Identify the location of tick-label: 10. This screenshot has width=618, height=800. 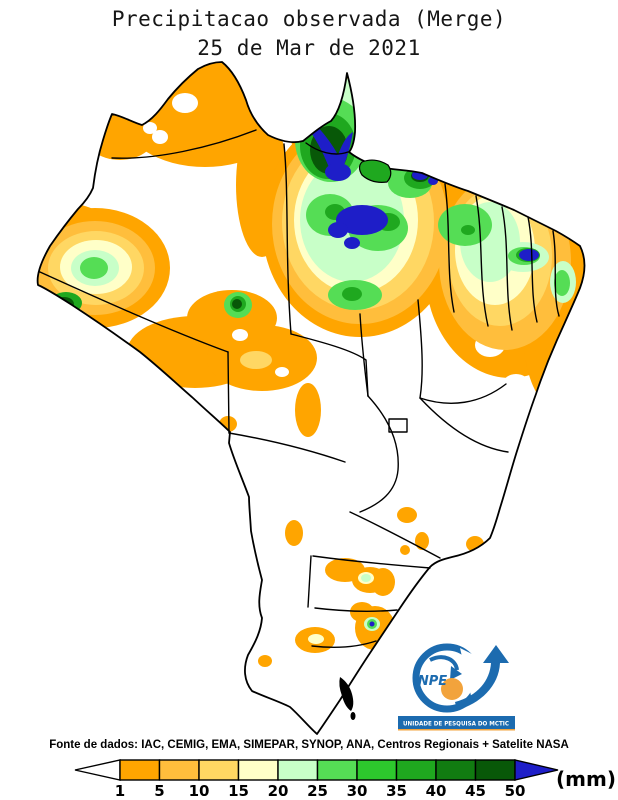
(199, 791).